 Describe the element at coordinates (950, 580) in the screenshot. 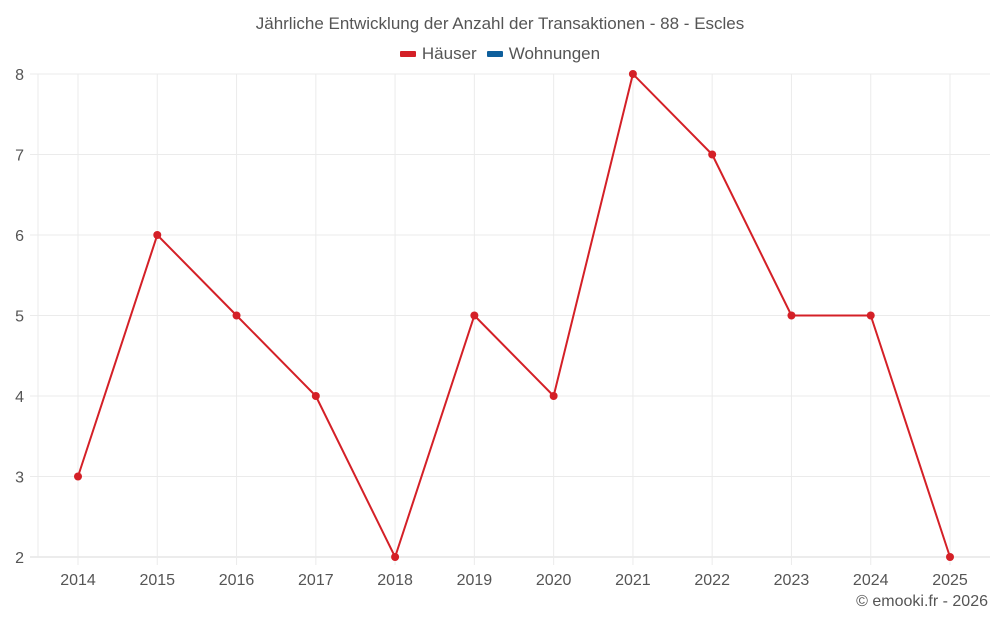

I see `x-tick-label: 2025` at that location.